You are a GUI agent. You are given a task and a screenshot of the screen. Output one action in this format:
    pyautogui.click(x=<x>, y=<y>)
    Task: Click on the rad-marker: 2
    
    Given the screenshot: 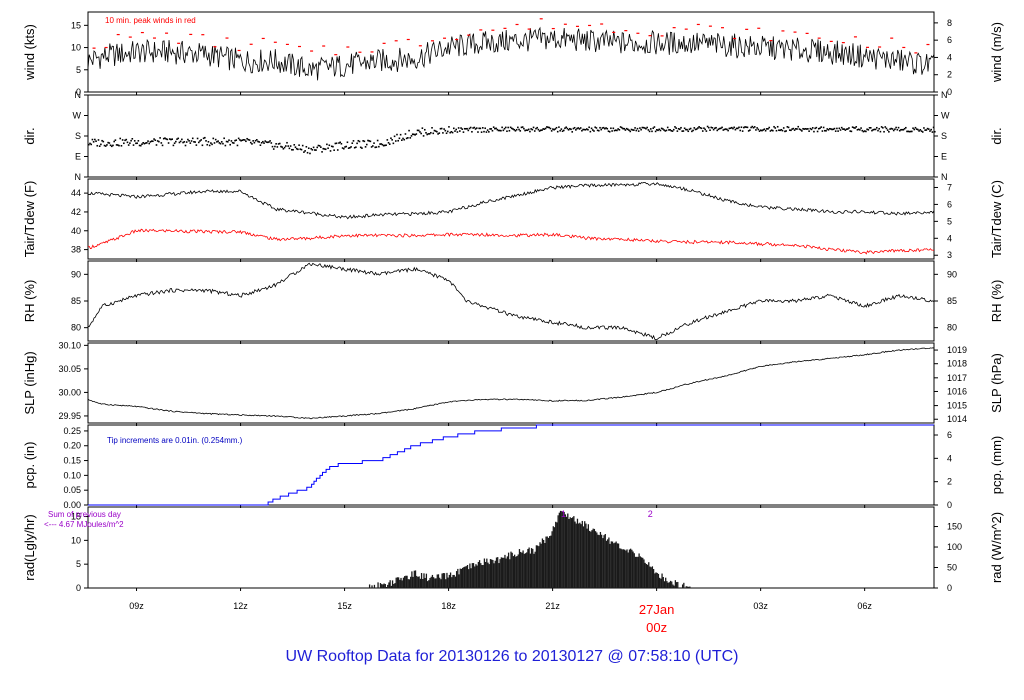 What is the action you would take?
    pyautogui.click(x=650, y=514)
    